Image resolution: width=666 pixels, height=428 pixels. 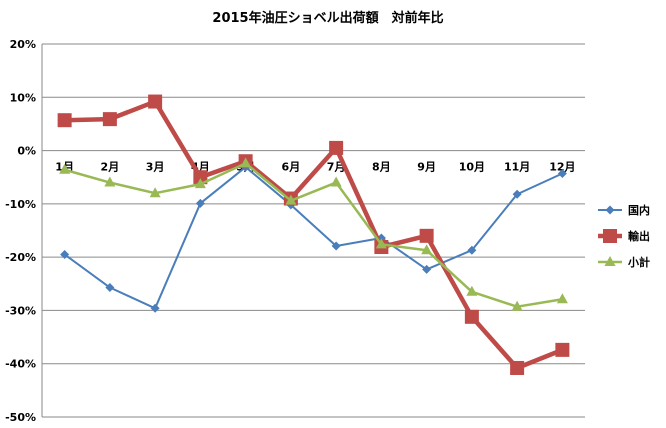 What do you see at coordinates (110, 167) in the screenshot?
I see `x-category-label: 2月` at bounding box center [110, 167].